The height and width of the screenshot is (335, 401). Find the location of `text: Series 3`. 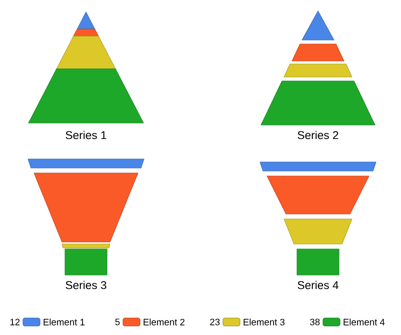

text: Series 3 is located at coordinates (86, 285).